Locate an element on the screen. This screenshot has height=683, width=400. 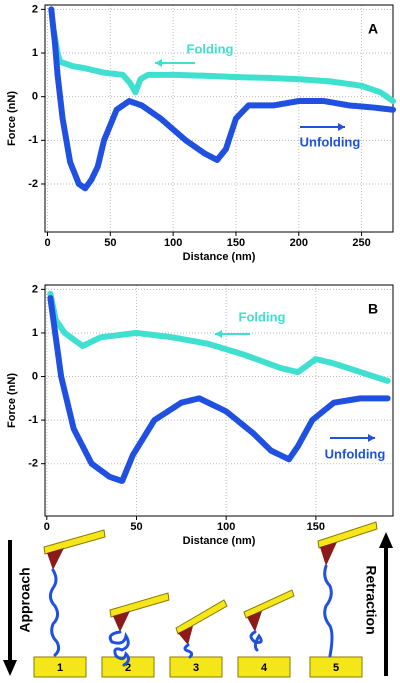
x-tick-label: 200 is located at coordinates (299, 243).